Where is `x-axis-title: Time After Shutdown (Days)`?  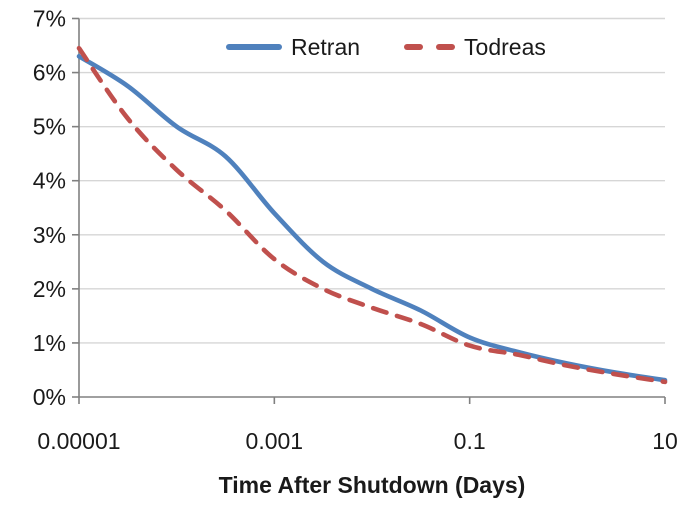
x-axis-title: Time After Shutdown (Days) is located at coordinates (372, 485).